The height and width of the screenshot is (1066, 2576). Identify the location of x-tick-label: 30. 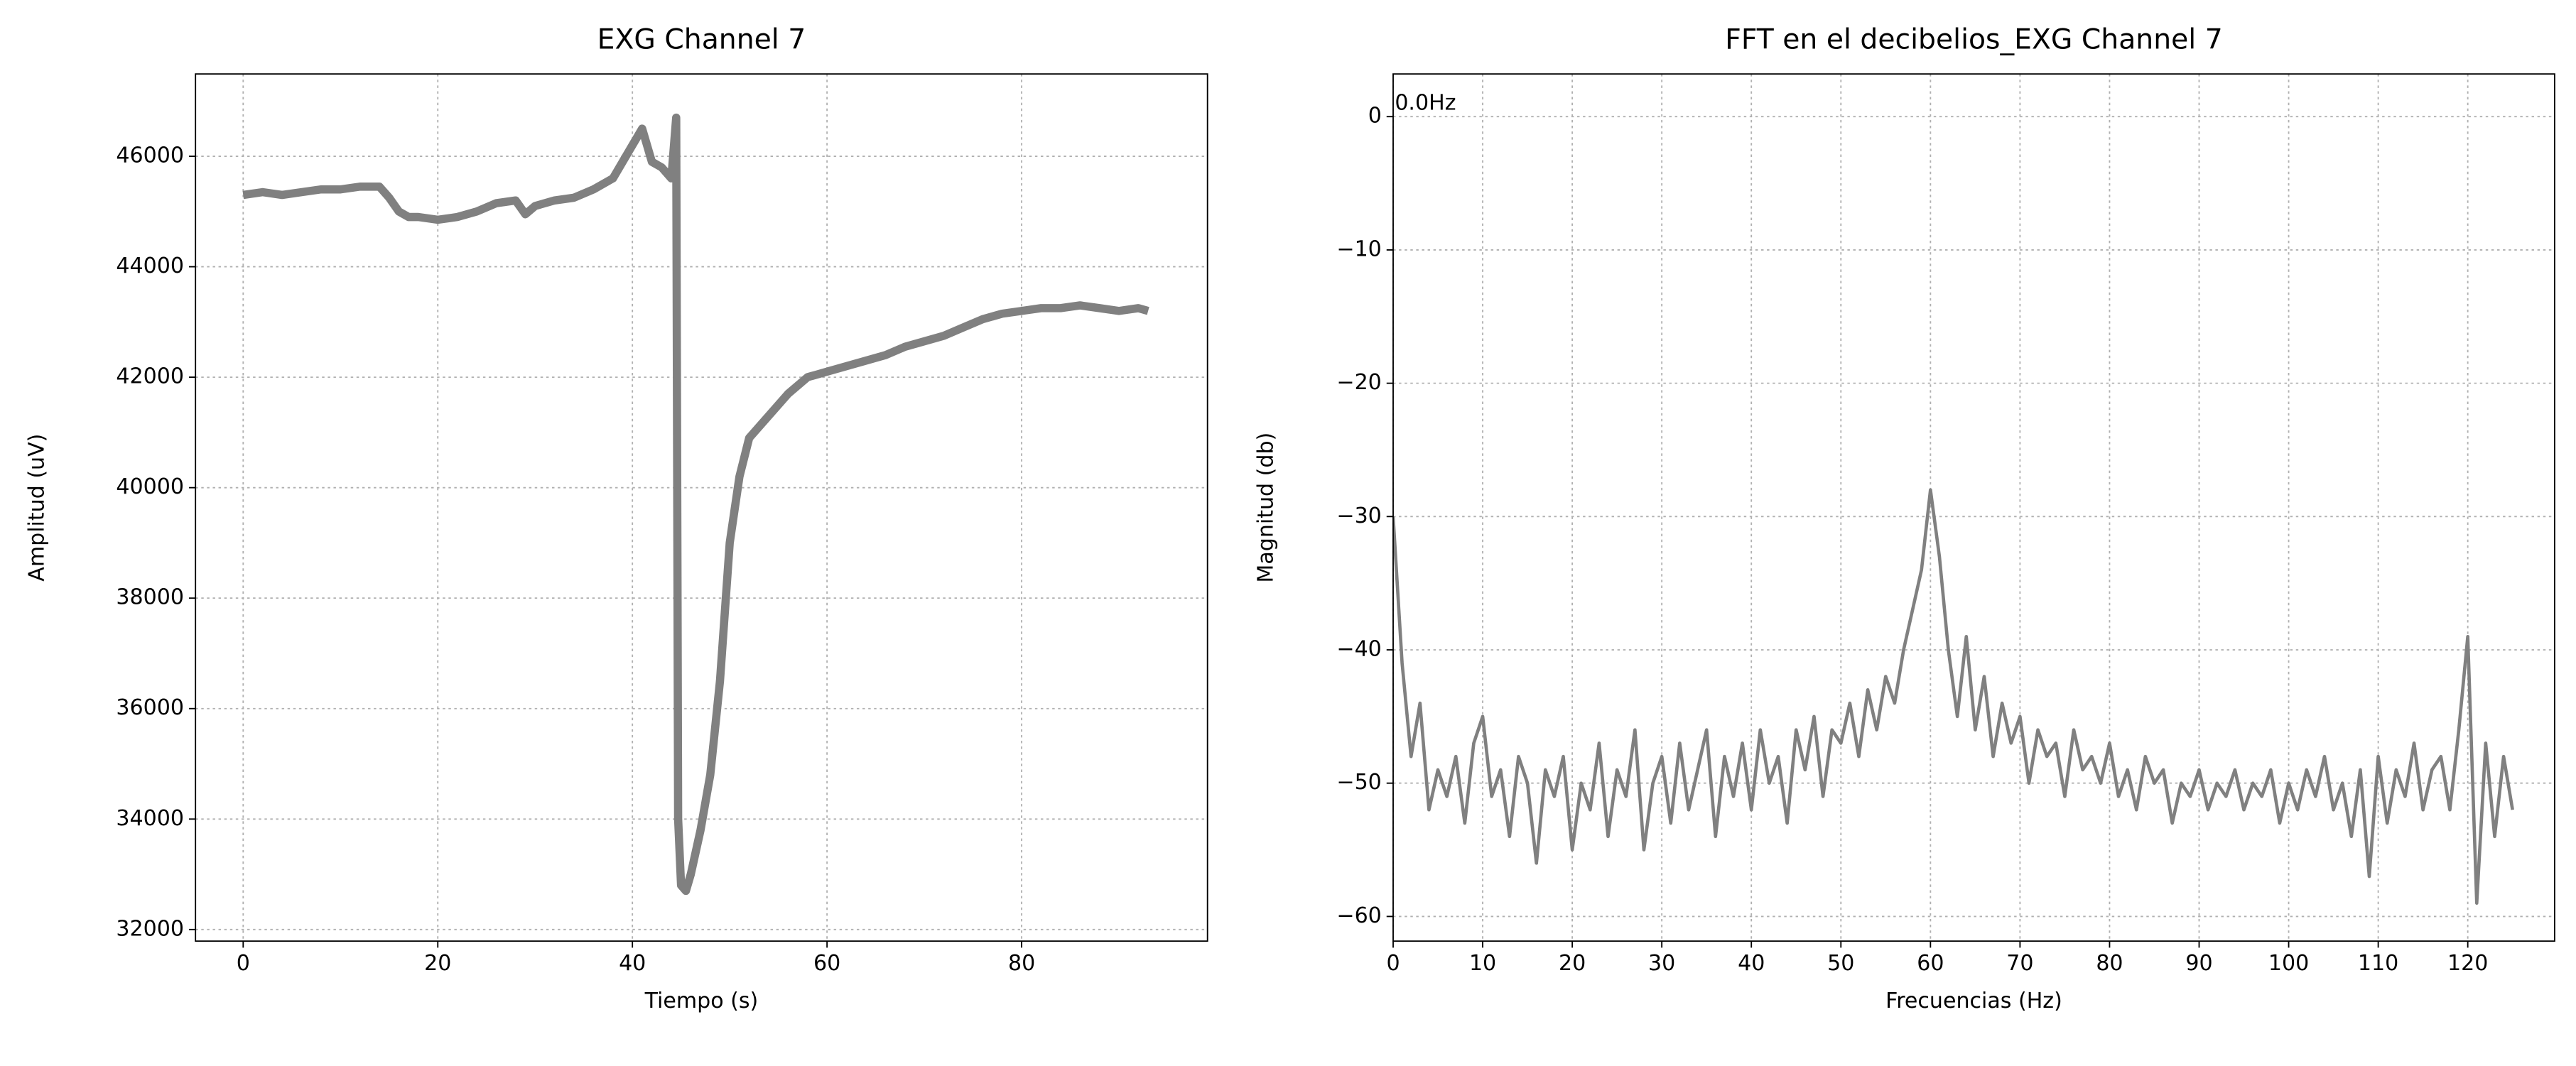
(1661, 963).